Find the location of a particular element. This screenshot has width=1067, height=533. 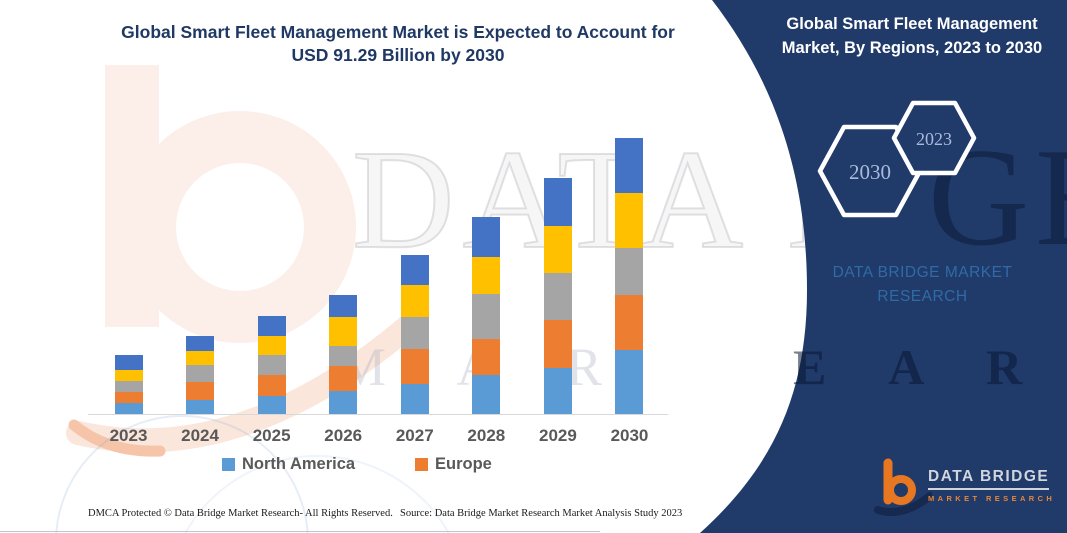

bar-2029 is located at coordinates (557, 296).